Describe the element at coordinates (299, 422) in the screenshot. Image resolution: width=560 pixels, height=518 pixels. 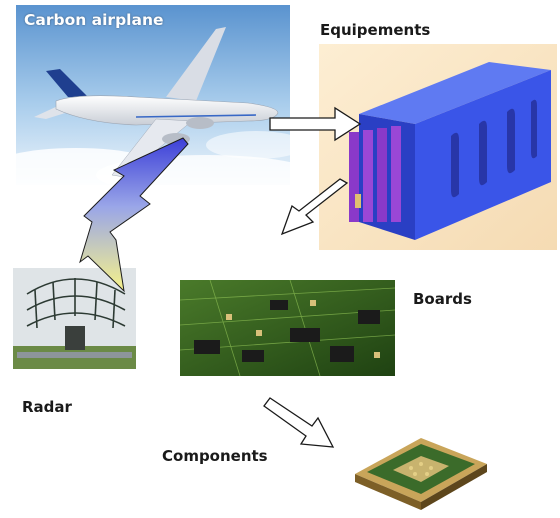
I see `arrow-down-right-icon` at that location.